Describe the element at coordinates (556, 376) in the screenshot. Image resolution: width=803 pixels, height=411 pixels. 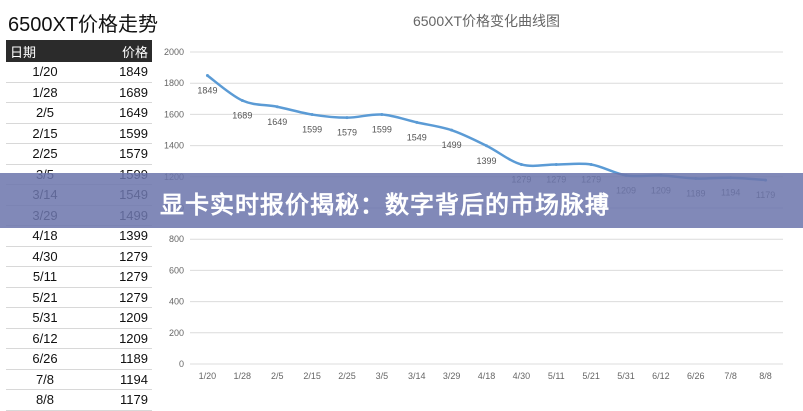
I see `x-tick-label: 5/11` at that location.